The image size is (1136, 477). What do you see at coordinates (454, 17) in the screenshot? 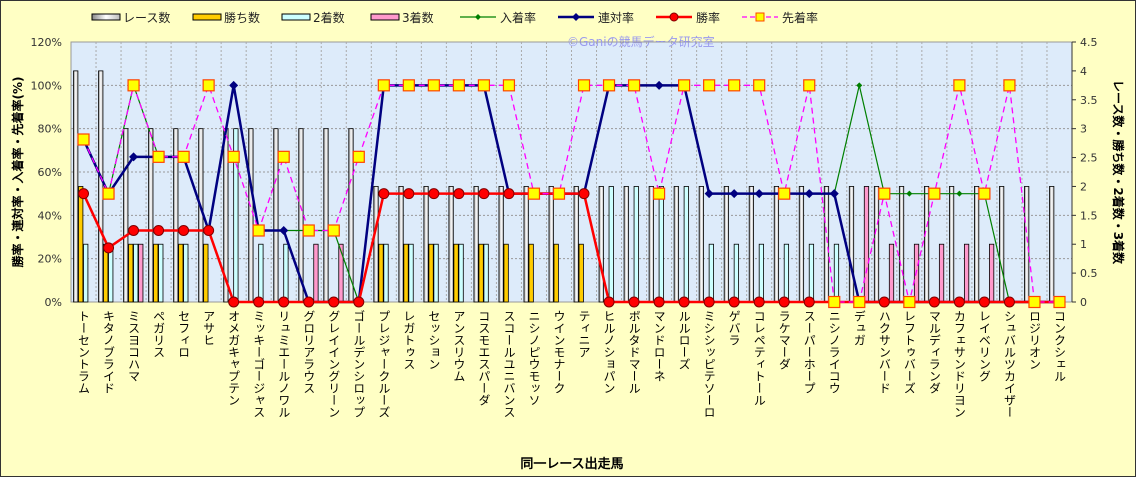
I see `legend: レース数 勝ち数 2着数 3着数 入着率 連対率 勝率 先着率` at bounding box center [454, 17].